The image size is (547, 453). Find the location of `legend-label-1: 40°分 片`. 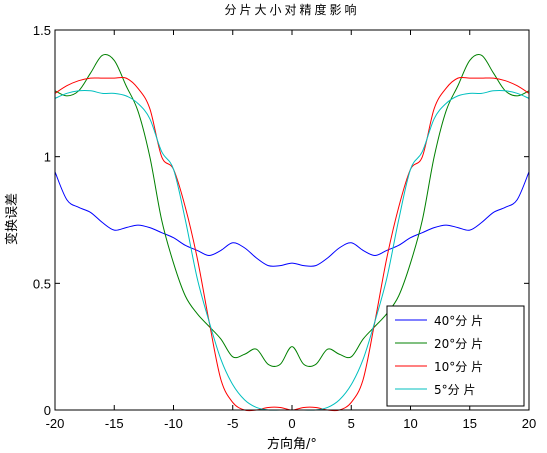

legend-label-1: 40°分 片 is located at coordinates (458, 321).